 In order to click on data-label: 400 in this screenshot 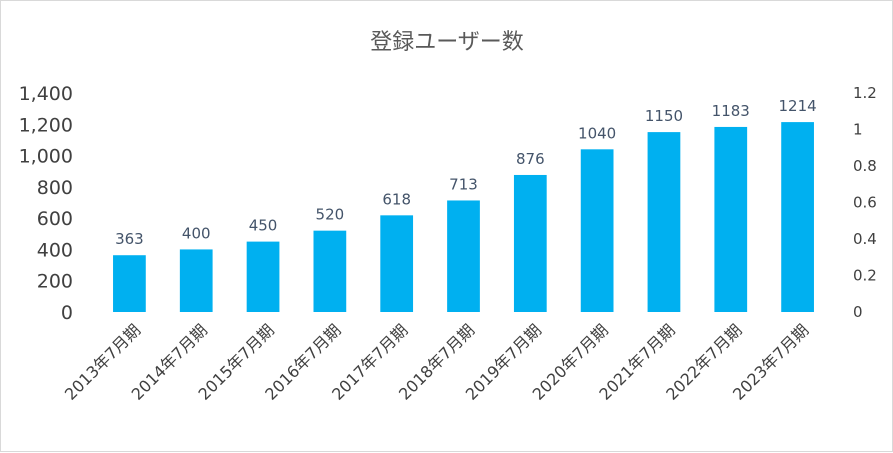, I will do `click(196, 233)`.